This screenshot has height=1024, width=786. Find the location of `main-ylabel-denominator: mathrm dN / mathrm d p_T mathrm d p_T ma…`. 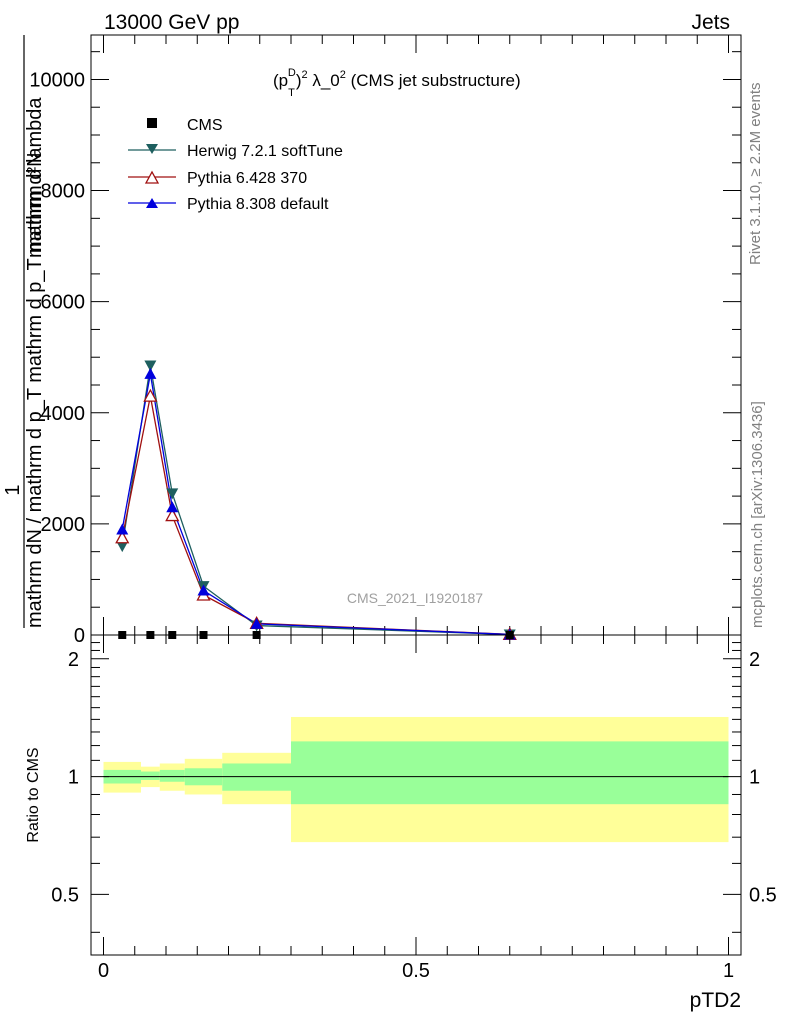

main-ylabel-denominator: mathrm dN / mathrm d p_T mathrm d p_T ma… is located at coordinates (35, 362).